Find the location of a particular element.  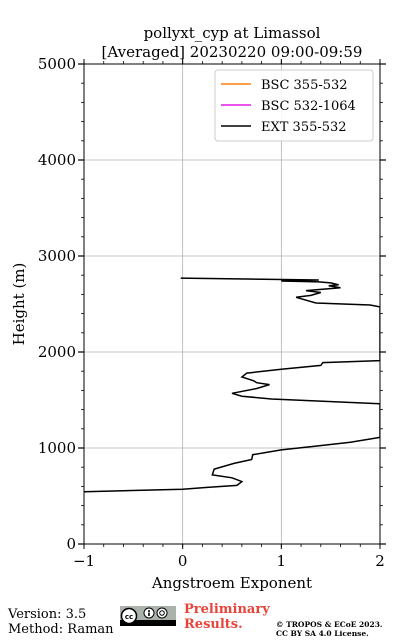

y-axis-label: Height (m) is located at coordinates (19, 304).